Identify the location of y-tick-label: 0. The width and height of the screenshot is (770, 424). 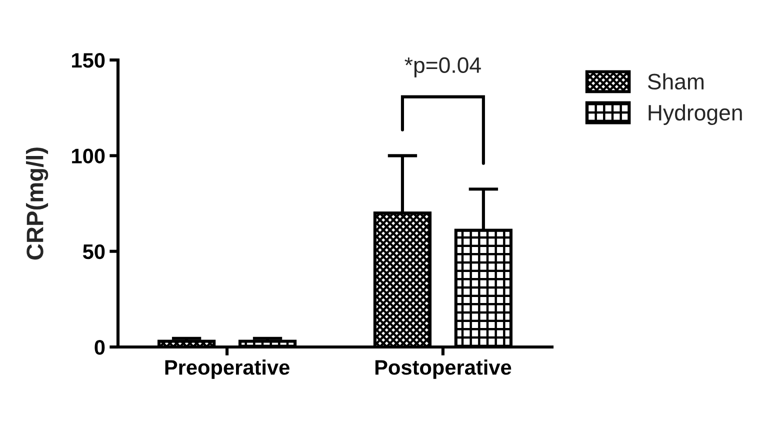
(99, 347).